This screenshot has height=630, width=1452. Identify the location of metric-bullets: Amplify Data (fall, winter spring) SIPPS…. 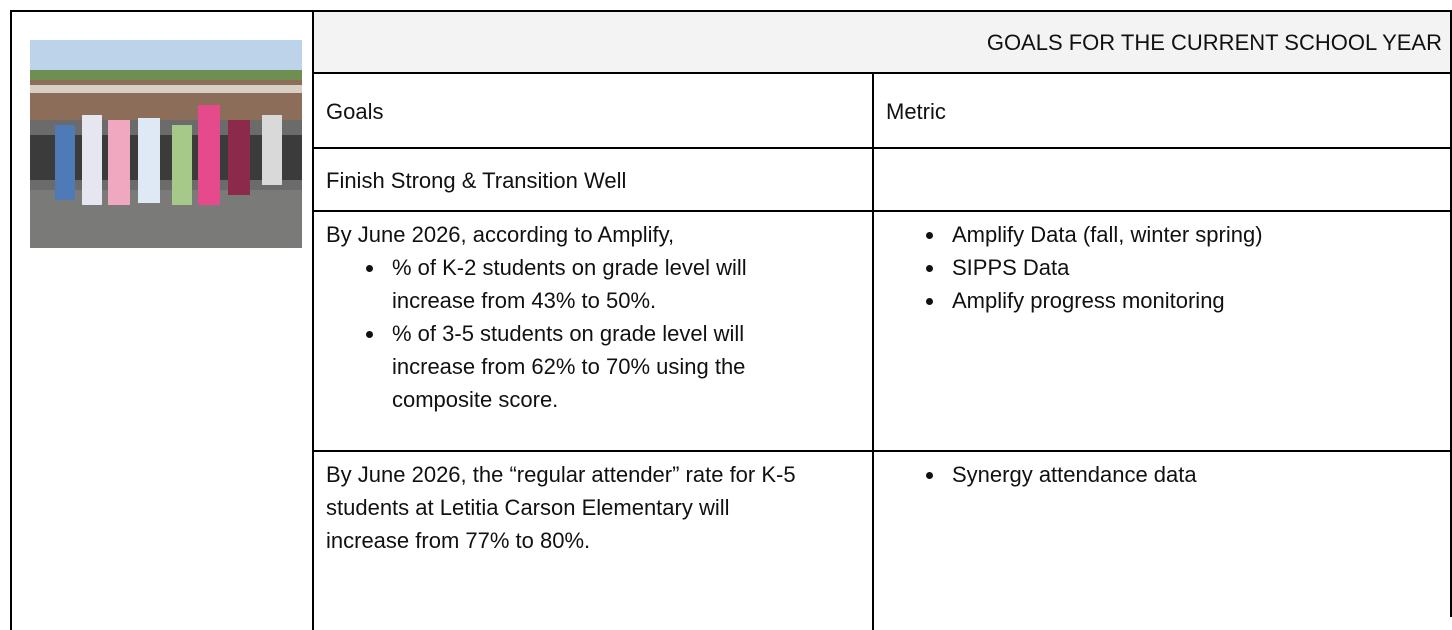
(1163, 267).